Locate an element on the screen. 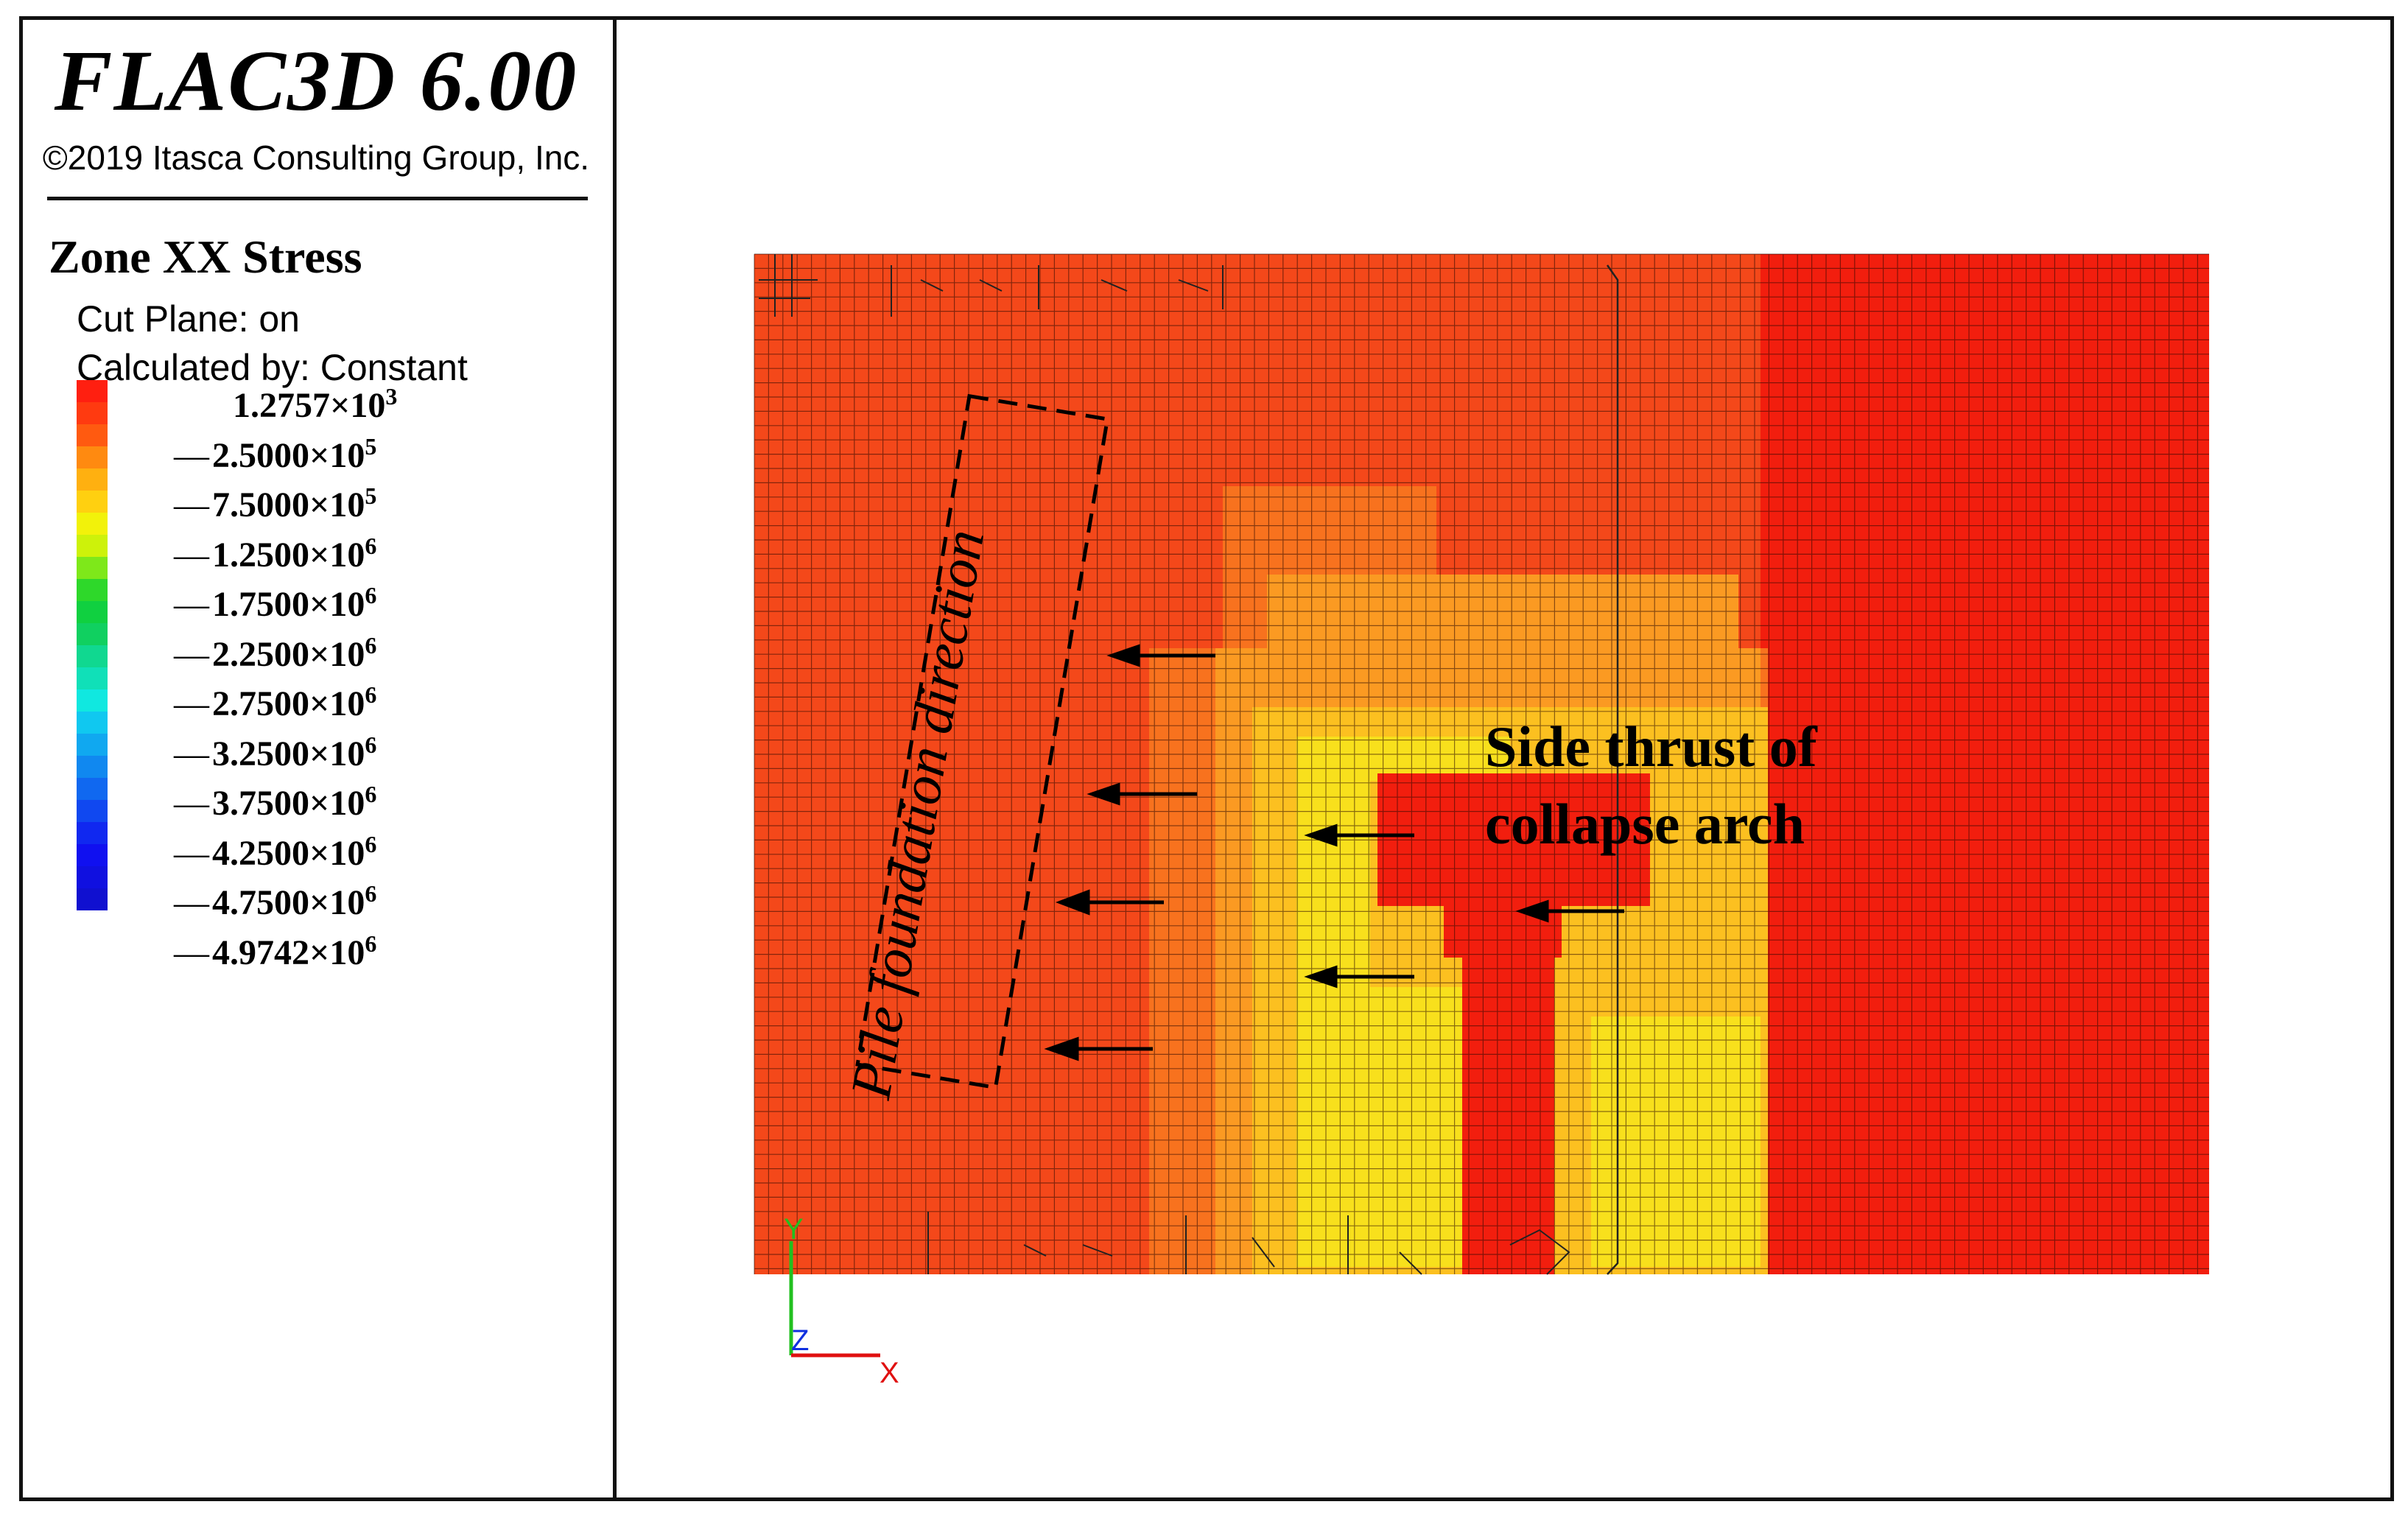 This screenshot has width=2408, height=1524. legend-entry: —1.2500×106 is located at coordinates (275, 554).